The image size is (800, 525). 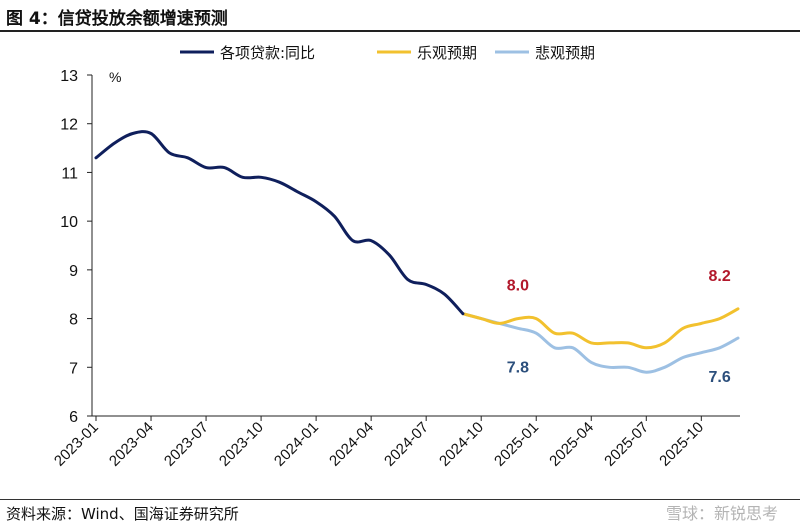 What do you see at coordinates (626, 444) in the screenshot?
I see `x-tick-label: 2025-07` at bounding box center [626, 444].